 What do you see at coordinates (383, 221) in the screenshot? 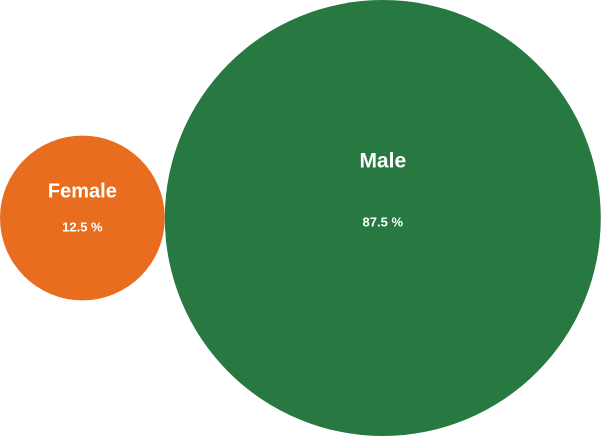
I see `male-bubble-value: 87.5 %` at bounding box center [383, 221].